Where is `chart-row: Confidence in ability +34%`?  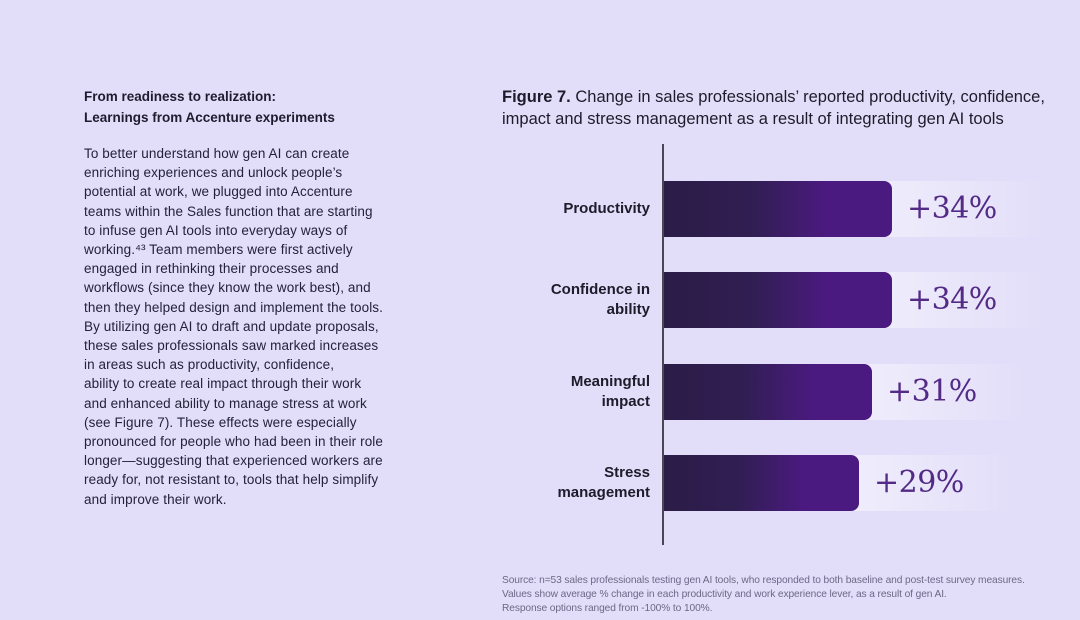 chart-row: Confidence in ability +34% is located at coordinates (791, 300).